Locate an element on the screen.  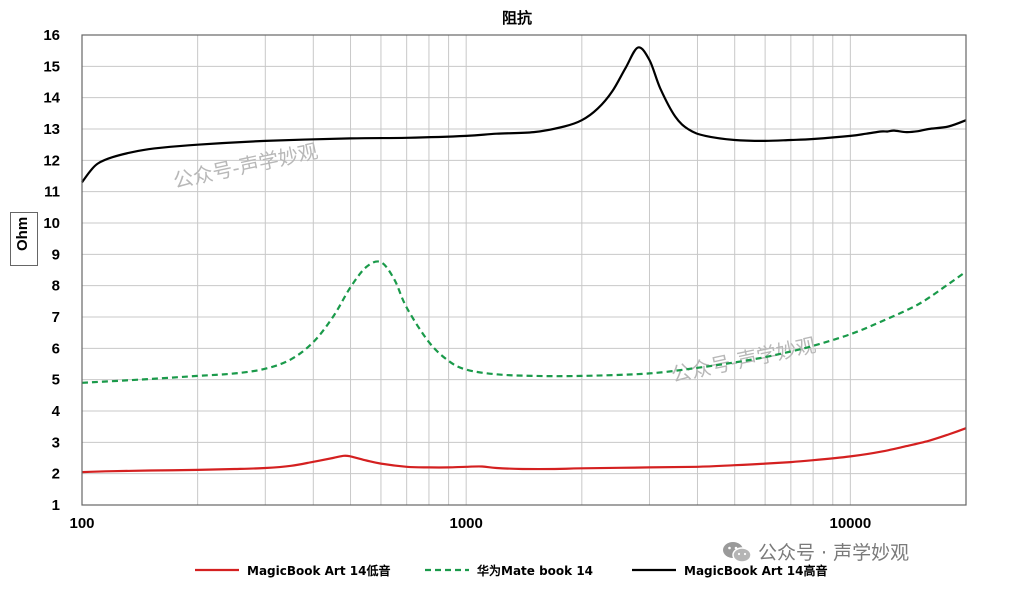
legend-label: MagicBook Art 14高音 is located at coordinates (755, 570).